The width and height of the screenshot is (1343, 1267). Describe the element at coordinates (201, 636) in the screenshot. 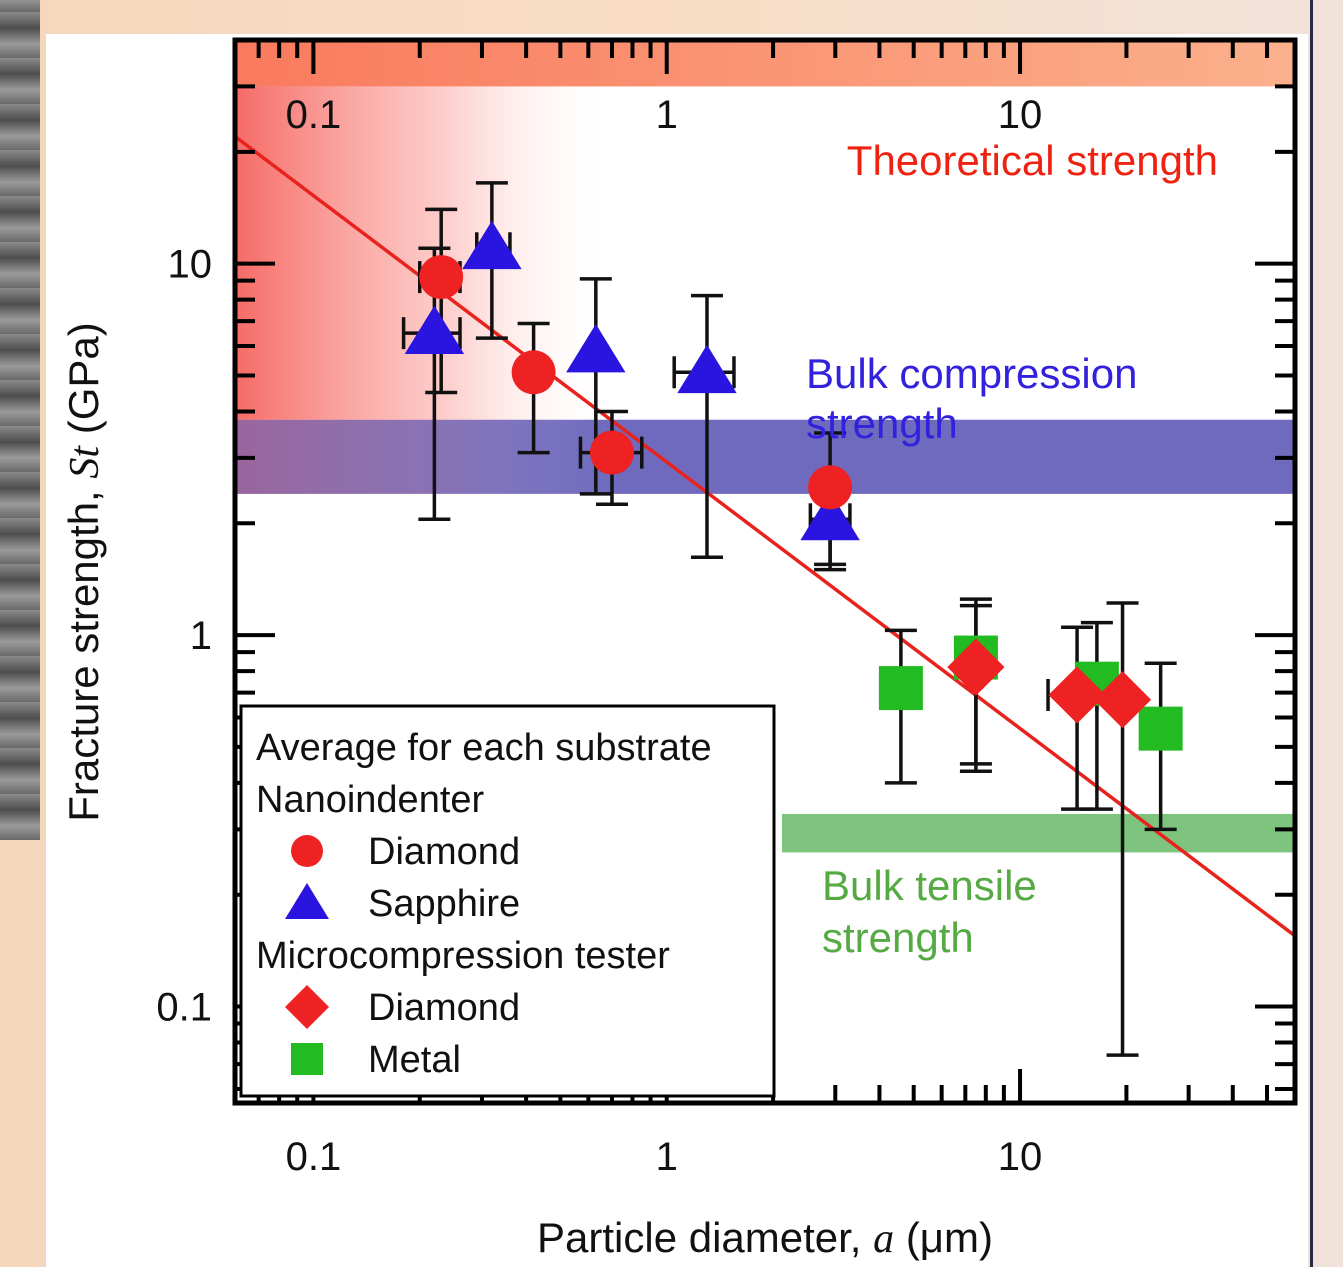

I see `y-tick-label-1: 1` at that location.